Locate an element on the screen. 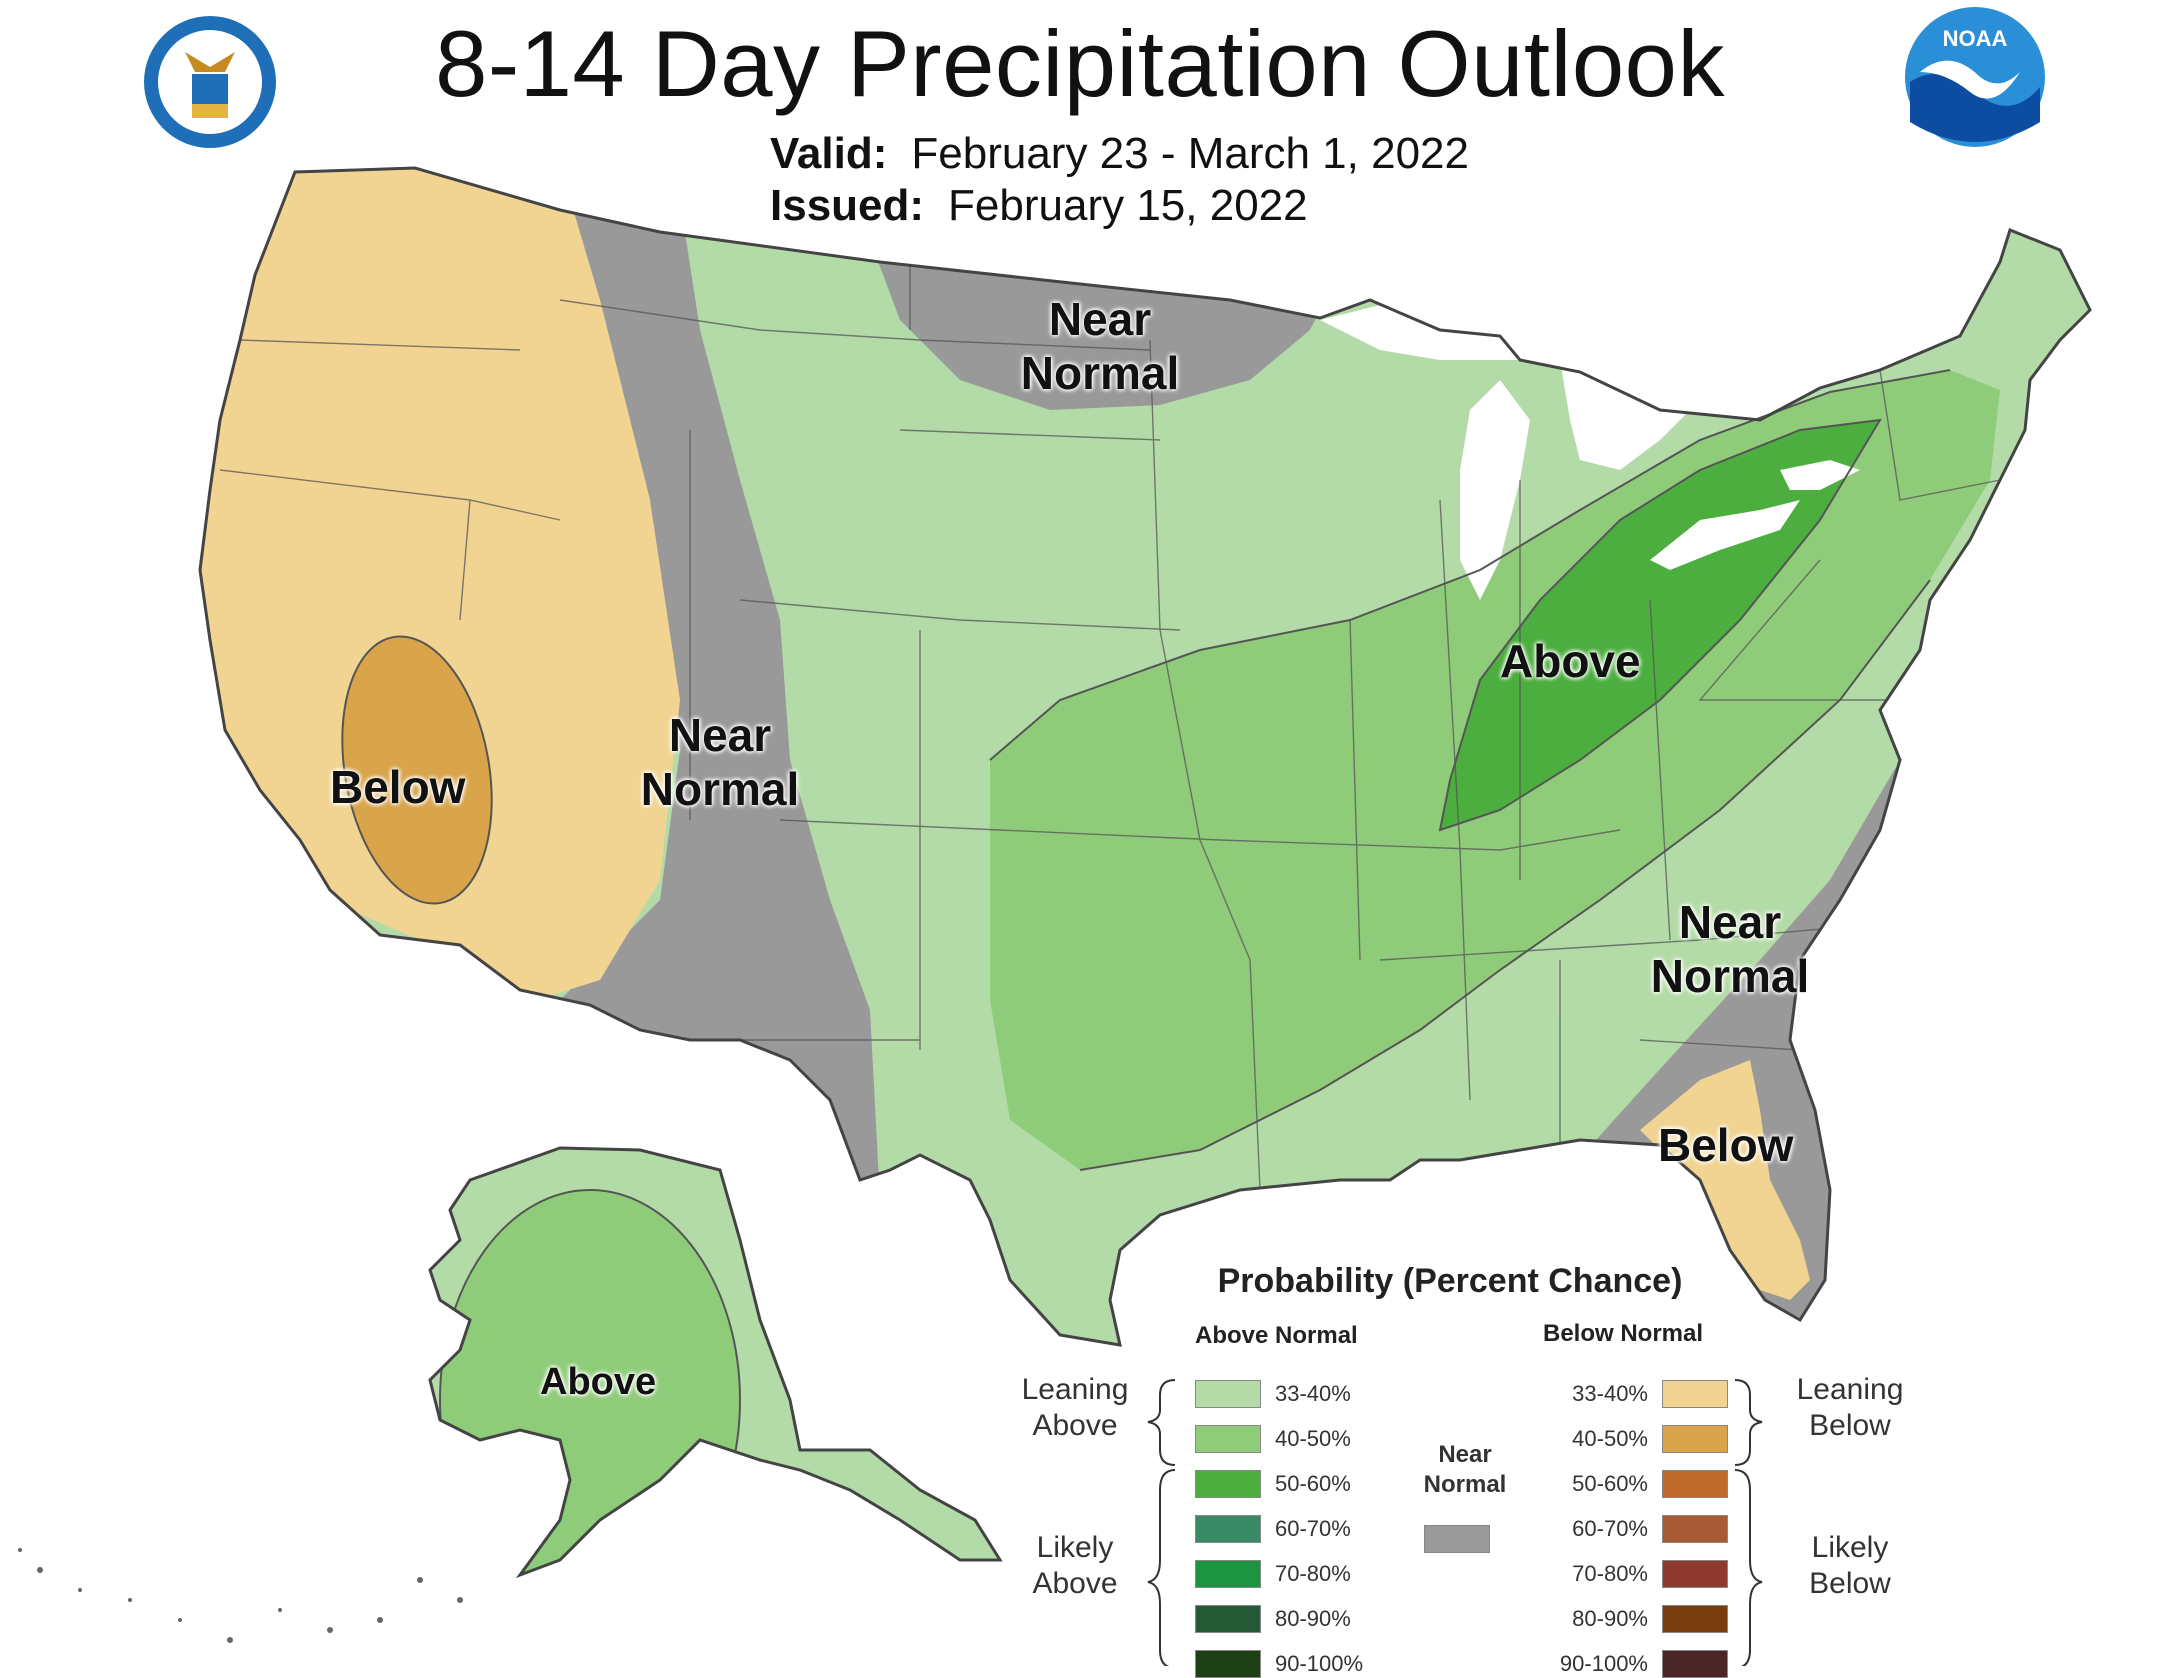 The width and height of the screenshot is (2160, 1678). legend-near-normal-swatch is located at coordinates (1457, 1539).